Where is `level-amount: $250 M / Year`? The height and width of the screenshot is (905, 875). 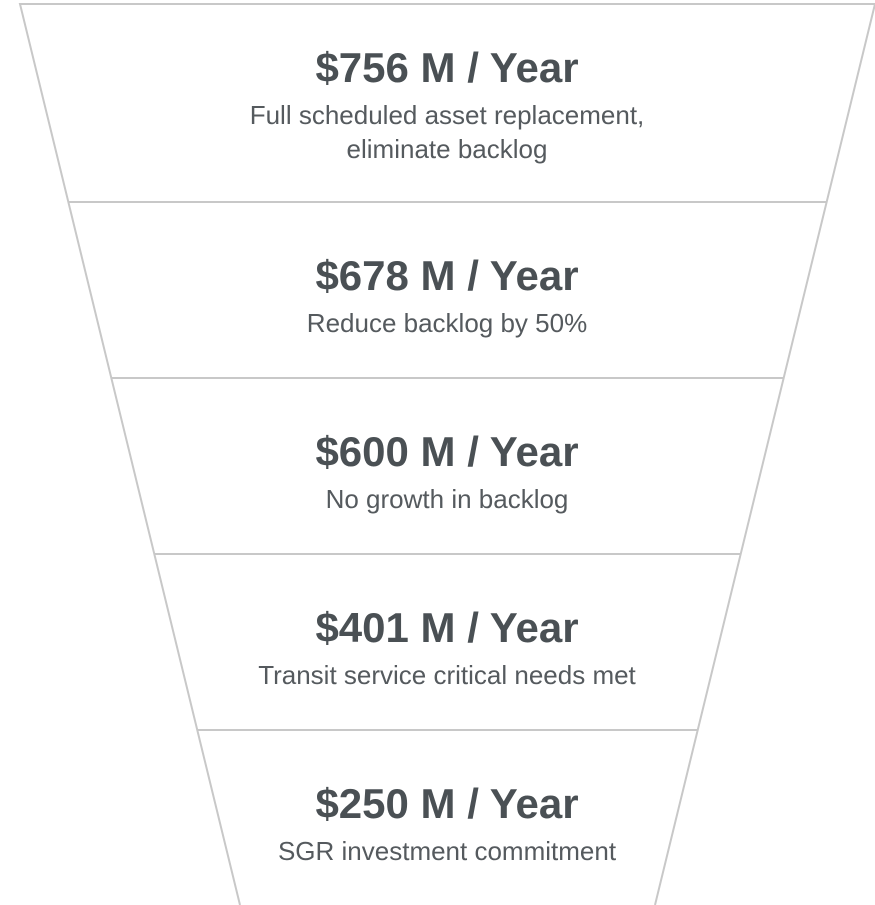 level-amount: $250 M / Year is located at coordinates (446, 803).